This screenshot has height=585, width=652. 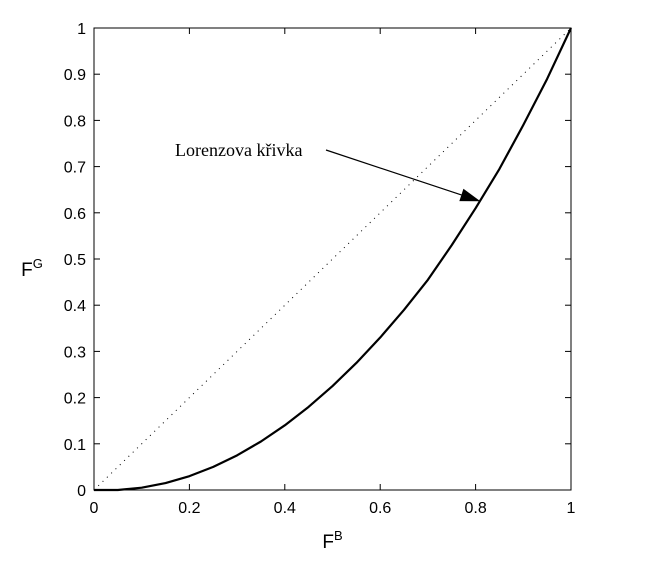 What do you see at coordinates (75, 306) in the screenshot?
I see `y-tick-label: 0.4` at bounding box center [75, 306].